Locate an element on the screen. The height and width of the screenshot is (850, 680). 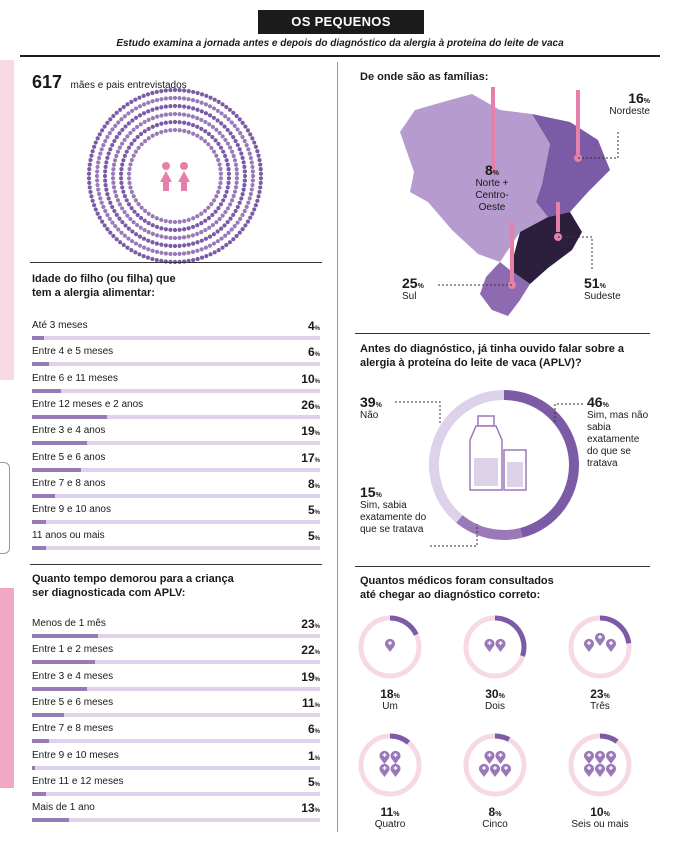
doctors-item: 10% Seis ou mais is located at coordinates (600, 780).